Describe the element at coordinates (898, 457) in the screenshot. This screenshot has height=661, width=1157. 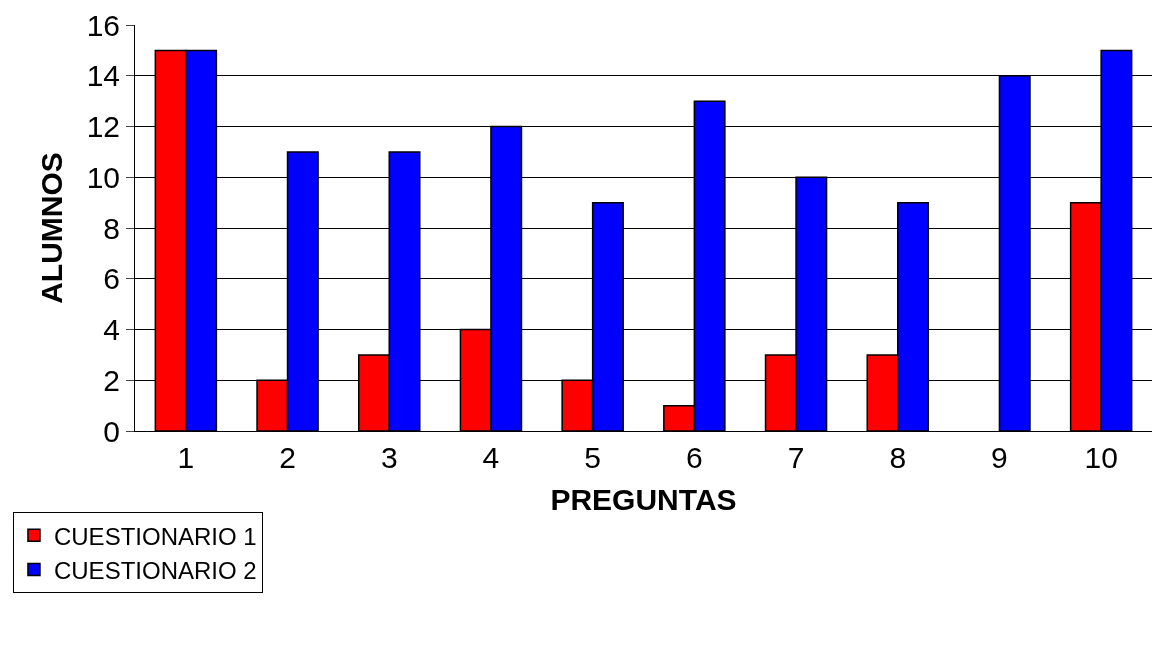
I see `x-tick-label: 8` at that location.